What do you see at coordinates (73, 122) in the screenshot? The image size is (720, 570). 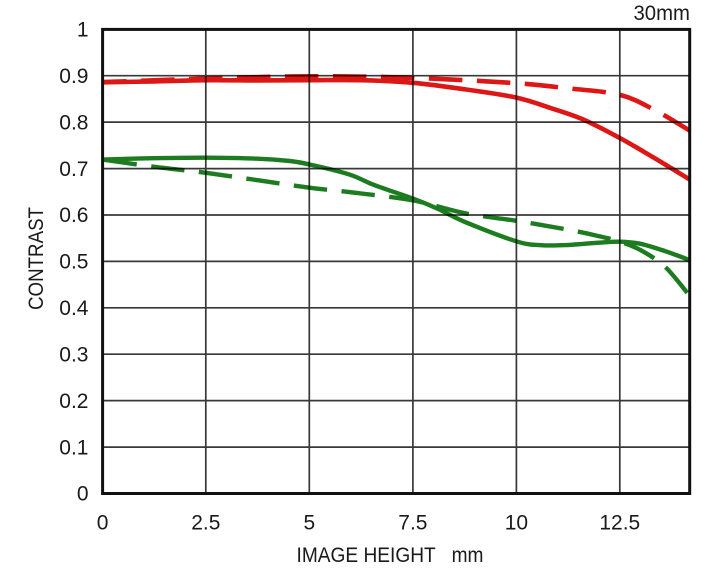 I see `svg-text: 0.8` at bounding box center [73, 122].